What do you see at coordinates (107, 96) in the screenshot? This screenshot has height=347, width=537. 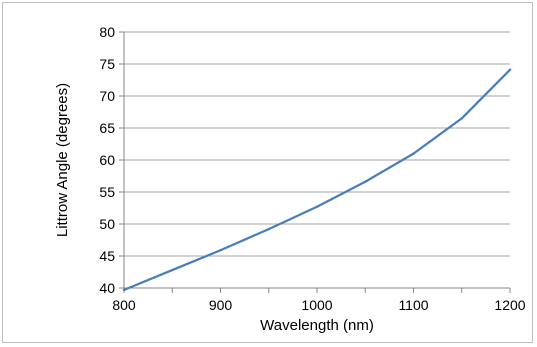 I see `y-tick-label-70: 70` at bounding box center [107, 96].